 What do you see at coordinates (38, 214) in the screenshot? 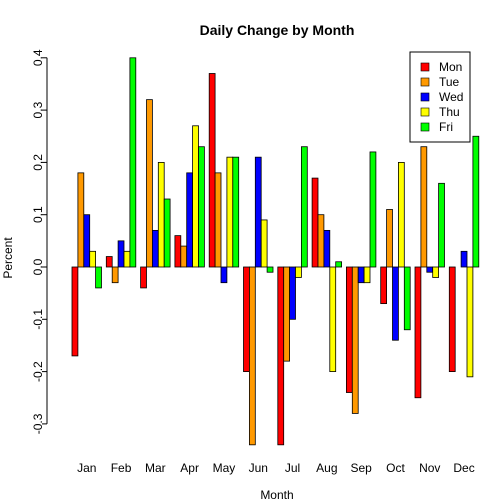
I see `y-tick-label: 0.1` at bounding box center [38, 214].